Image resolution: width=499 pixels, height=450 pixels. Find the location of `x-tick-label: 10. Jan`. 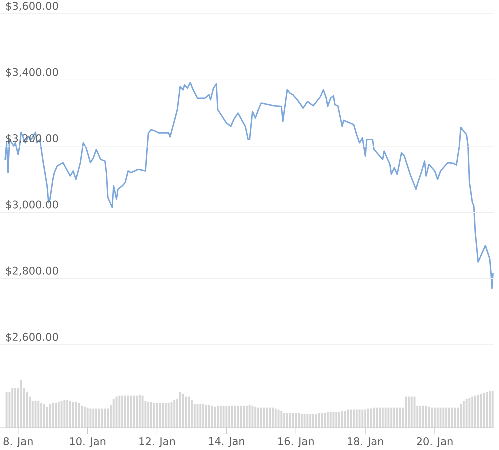

x-tick-label: 10. Jan is located at coordinates (88, 443).